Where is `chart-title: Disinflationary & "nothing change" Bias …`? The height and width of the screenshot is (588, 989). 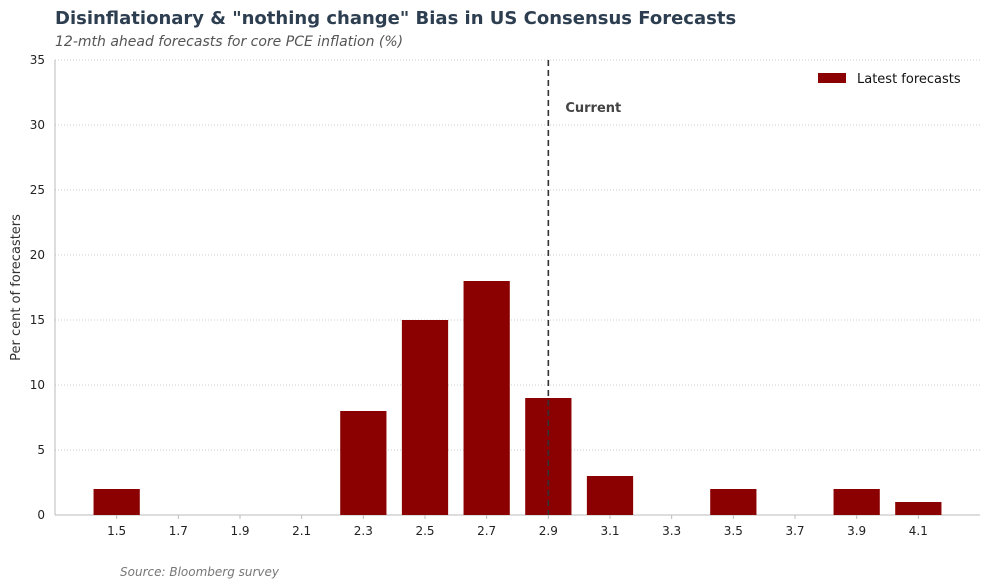
chart-title: Disinflationary & "nothing change" Bias … is located at coordinates (396, 18).